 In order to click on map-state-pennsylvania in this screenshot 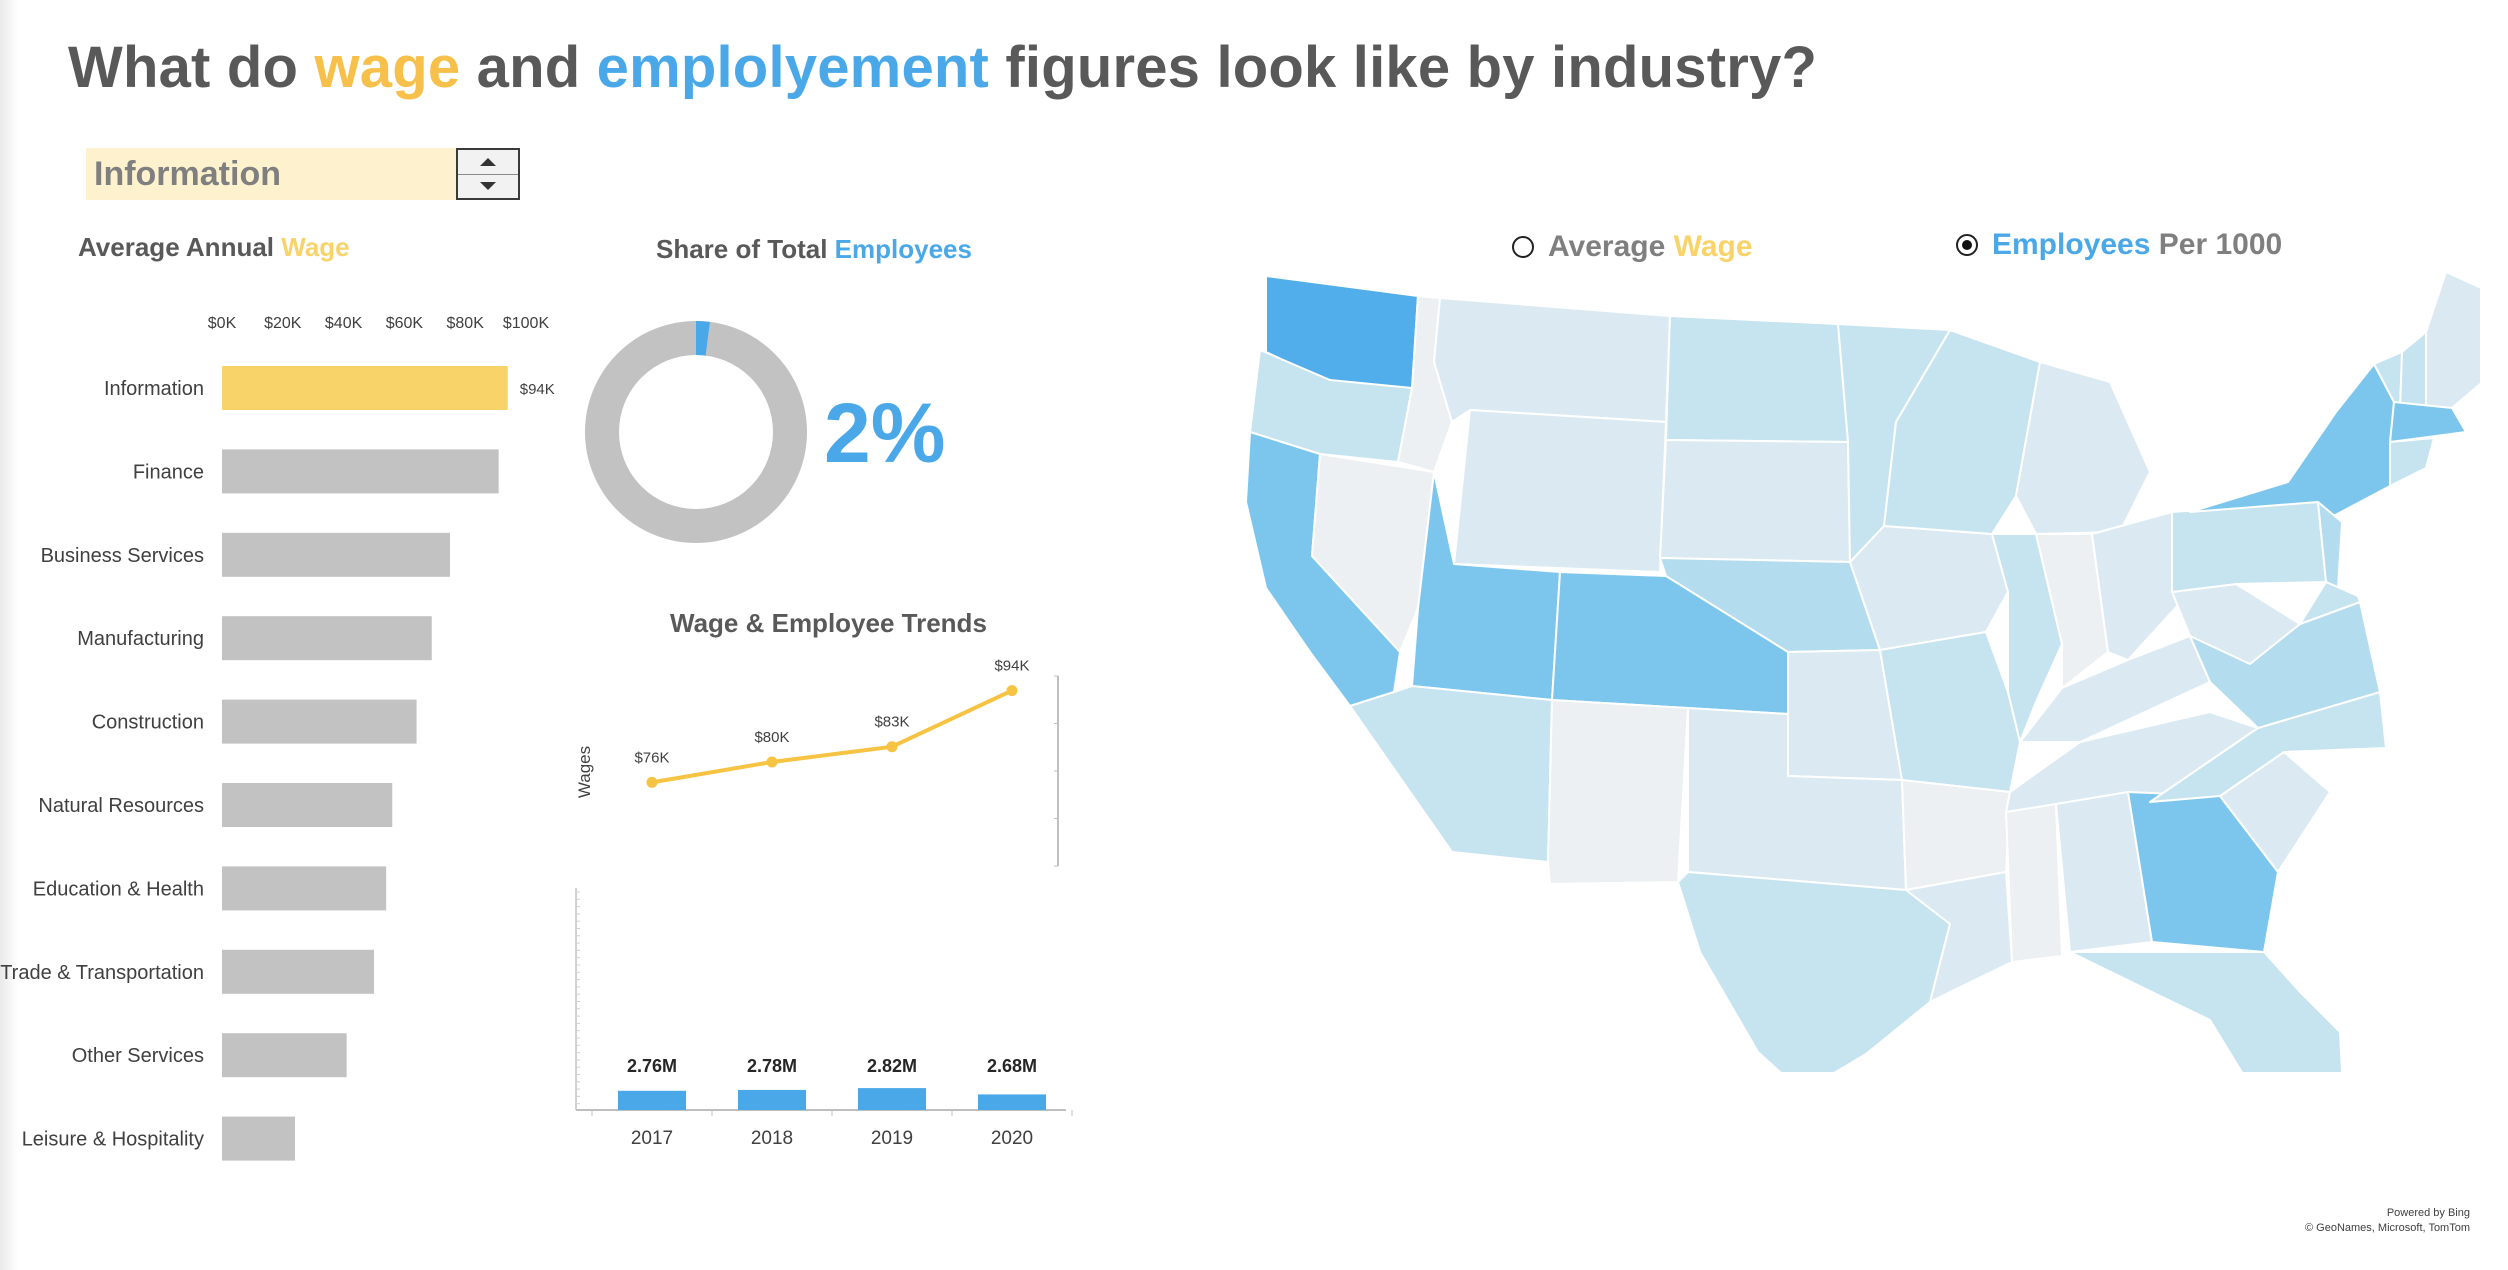, I will do `click(2249, 547)`.